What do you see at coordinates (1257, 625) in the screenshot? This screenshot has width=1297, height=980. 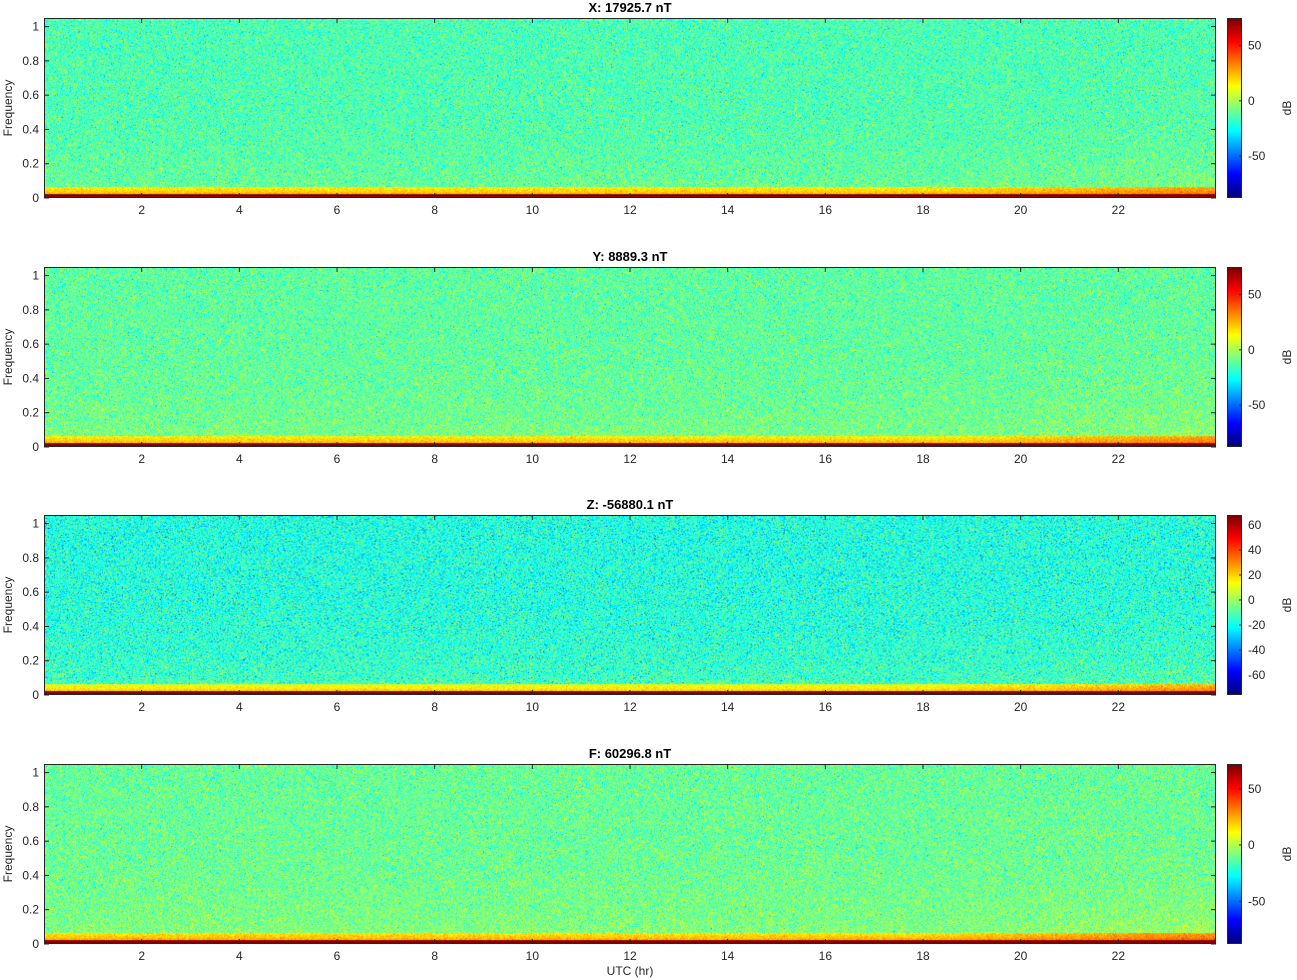 I see `colorbar-tick-label: -20` at bounding box center [1257, 625].